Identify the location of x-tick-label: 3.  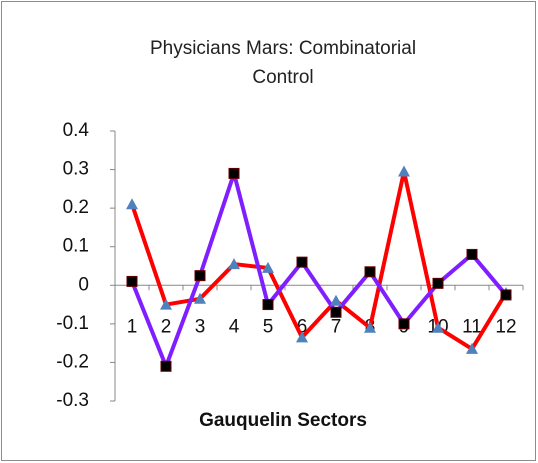
(200, 326).